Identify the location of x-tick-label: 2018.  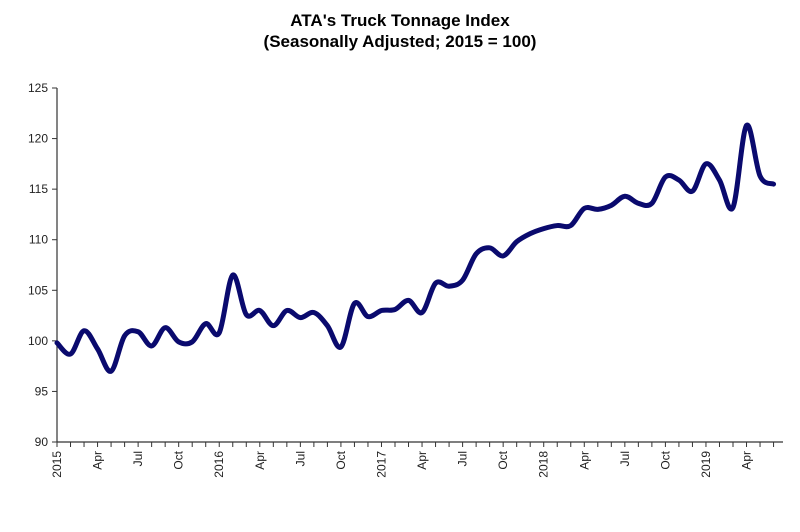
(544, 464).